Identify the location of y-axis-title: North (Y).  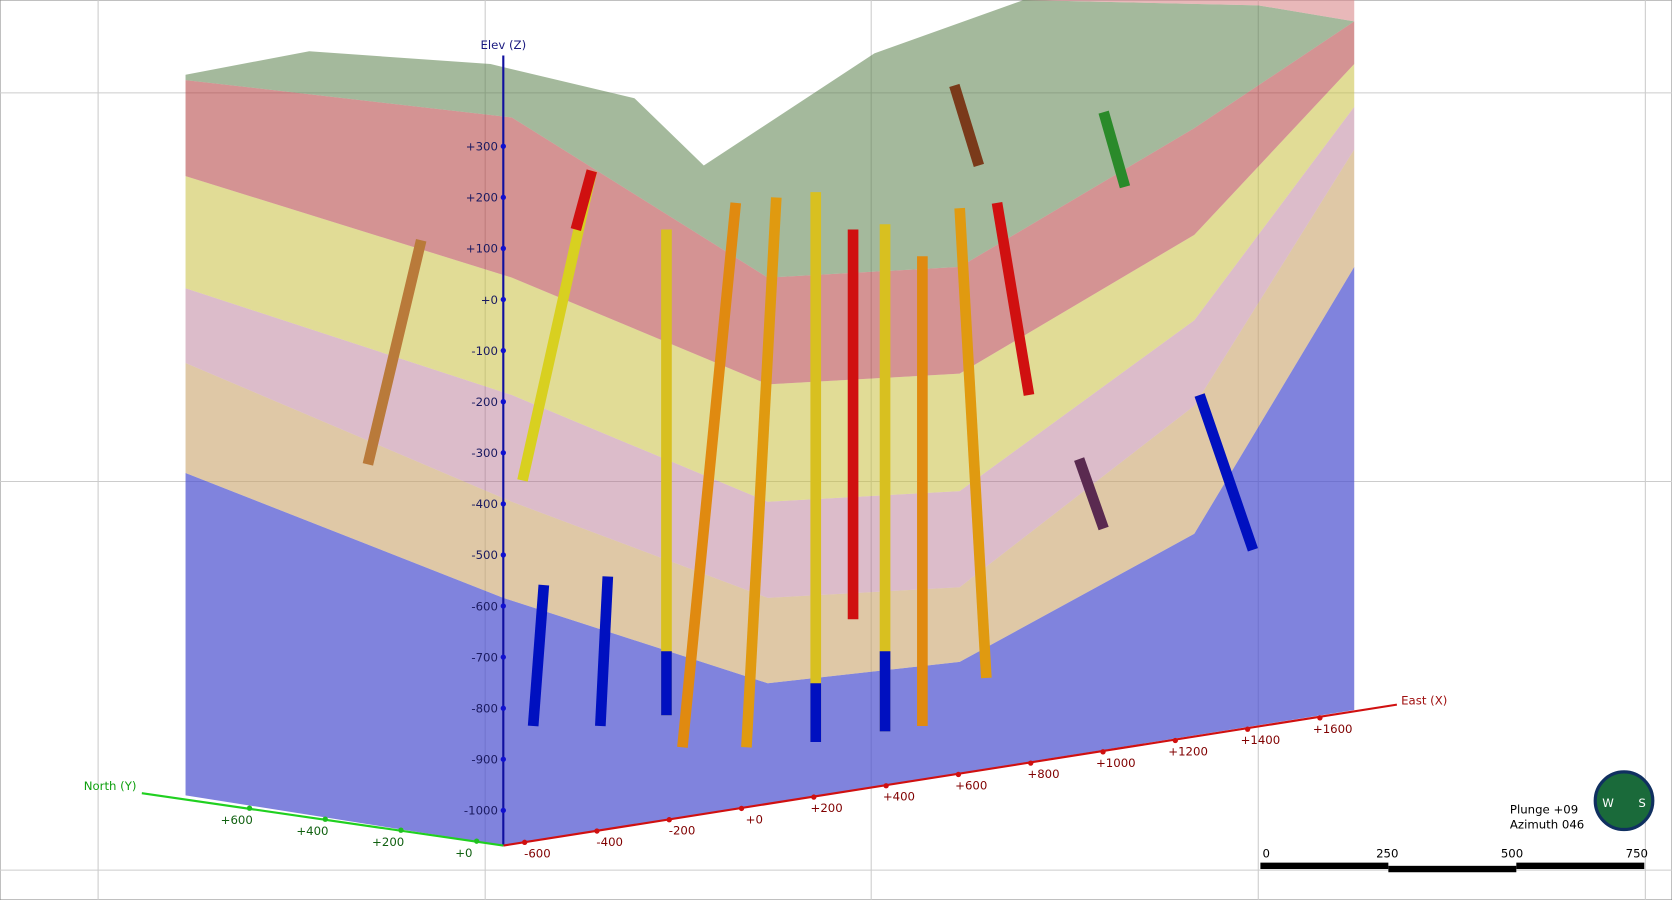
(110, 786).